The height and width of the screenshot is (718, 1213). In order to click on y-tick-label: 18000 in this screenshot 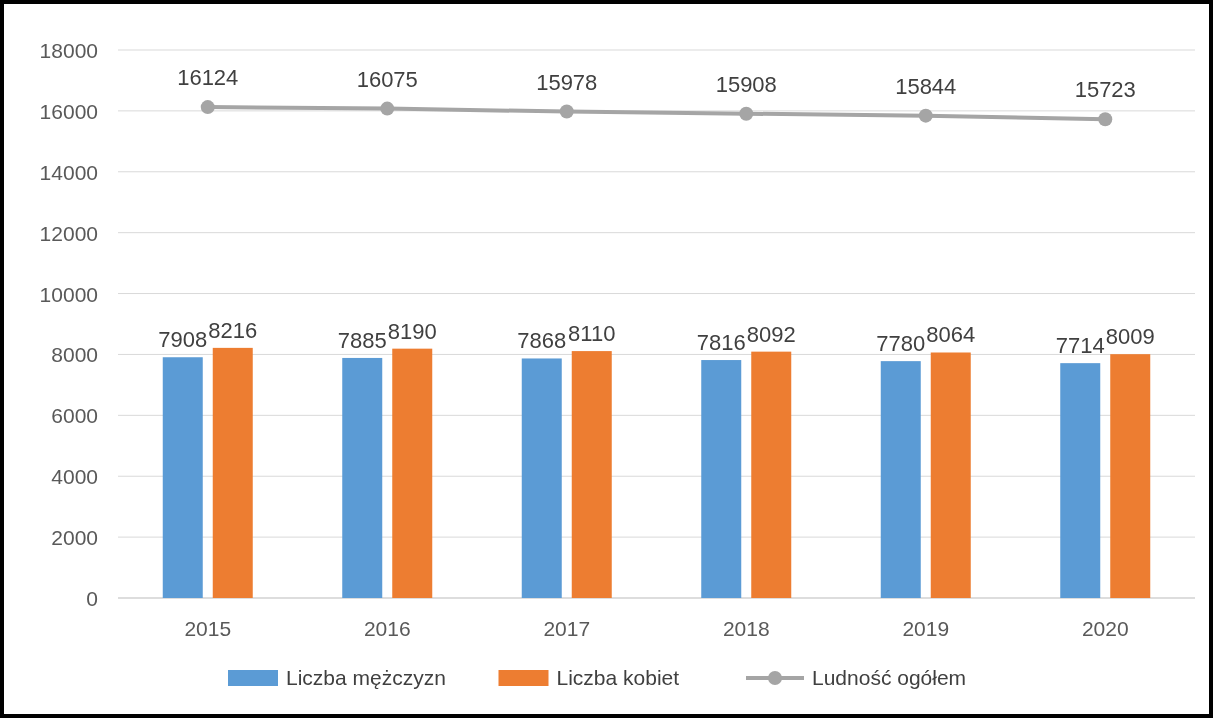, I will do `click(68, 50)`.